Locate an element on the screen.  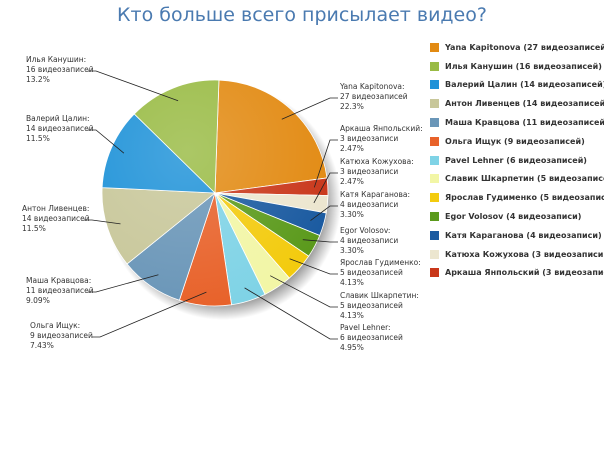
slice-label-name: Антон Ливенцев: is located at coordinates (56, 208).